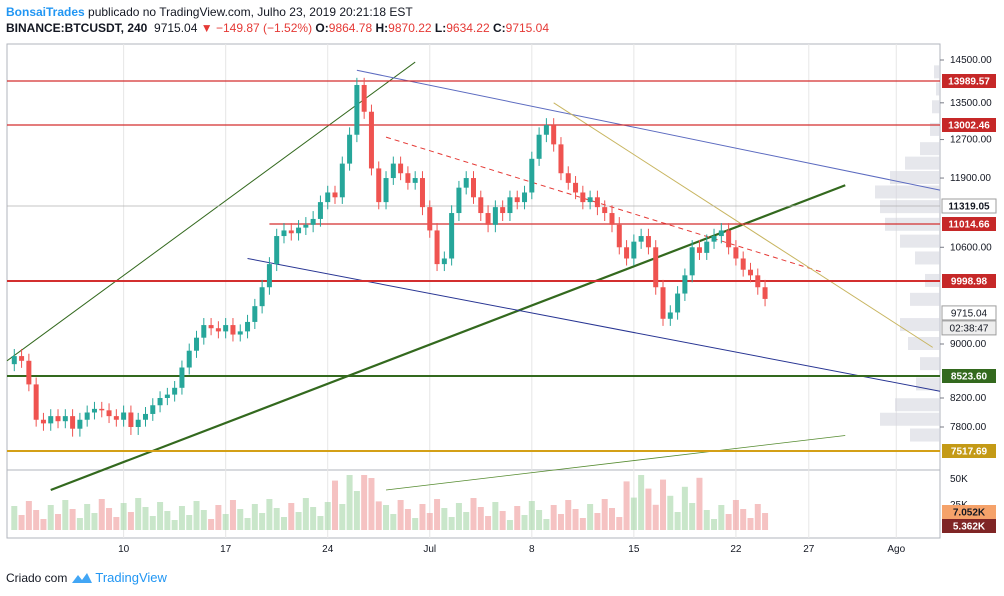  I want to click on volume-label-text: 5.362K, so click(969, 527).